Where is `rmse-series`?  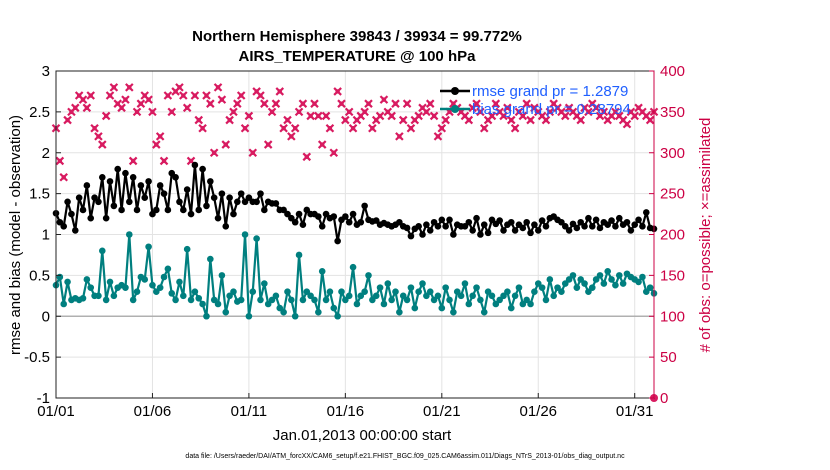
rmse-series is located at coordinates (355, 203).